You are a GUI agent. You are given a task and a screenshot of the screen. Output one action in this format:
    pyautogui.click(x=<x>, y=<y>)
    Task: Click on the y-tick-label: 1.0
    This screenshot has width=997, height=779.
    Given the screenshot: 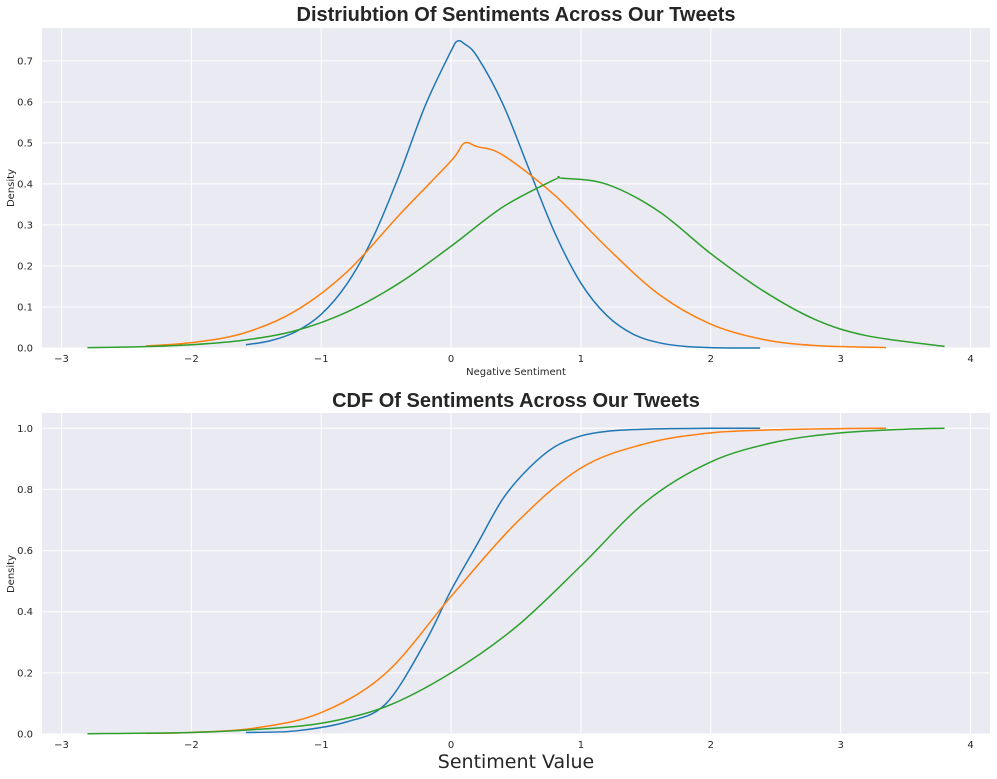 What is the action you would take?
    pyautogui.click(x=25, y=429)
    